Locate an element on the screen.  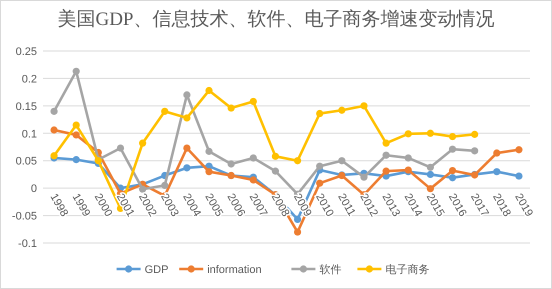
legend-label: 电子商务 is located at coordinates (407, 269).